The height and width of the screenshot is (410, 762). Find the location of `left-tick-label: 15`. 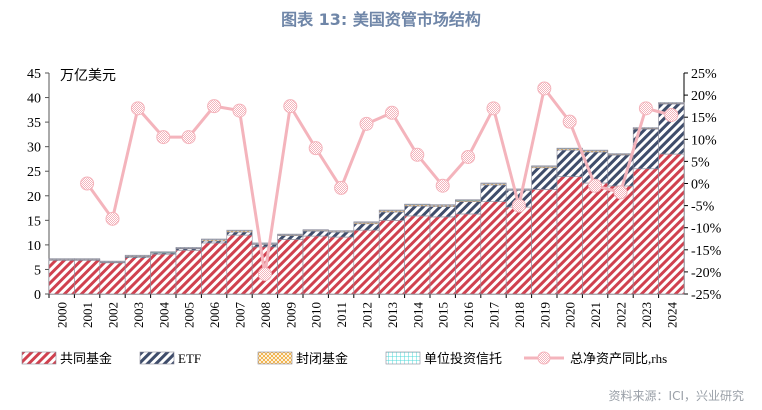

left-tick-label: 15 is located at coordinates (34, 221).